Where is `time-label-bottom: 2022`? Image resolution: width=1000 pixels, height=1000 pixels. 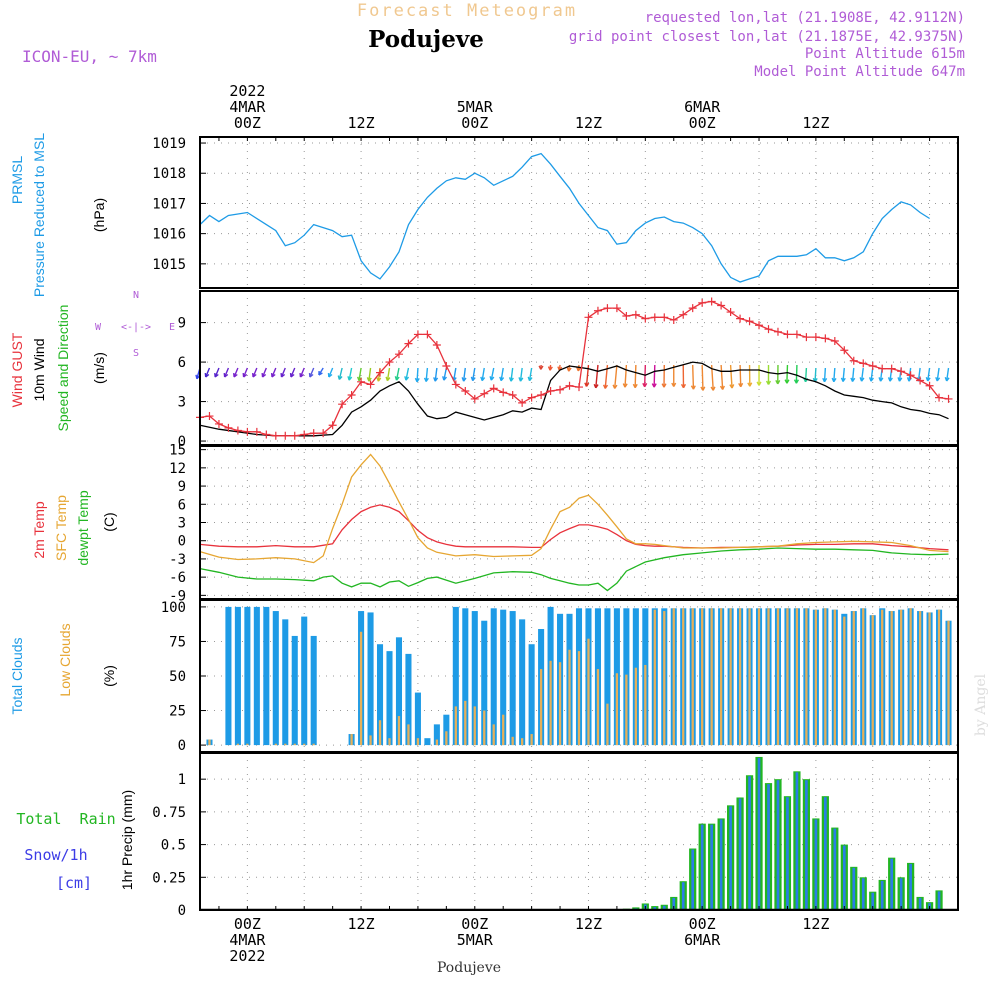 time-label-bottom: 2022 is located at coordinates (247, 956).